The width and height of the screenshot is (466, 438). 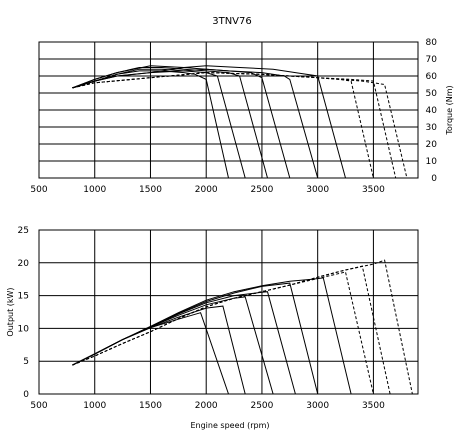 What do you see at coordinates (261, 190) in the screenshot?
I see `torque-x-tick-label: 2500` at bounding box center [261, 190].